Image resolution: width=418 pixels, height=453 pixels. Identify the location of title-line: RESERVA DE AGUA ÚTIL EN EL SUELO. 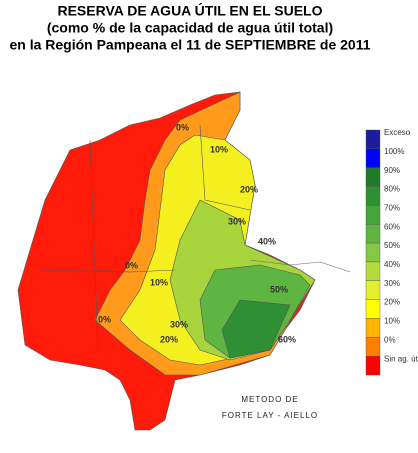
(189, 10).